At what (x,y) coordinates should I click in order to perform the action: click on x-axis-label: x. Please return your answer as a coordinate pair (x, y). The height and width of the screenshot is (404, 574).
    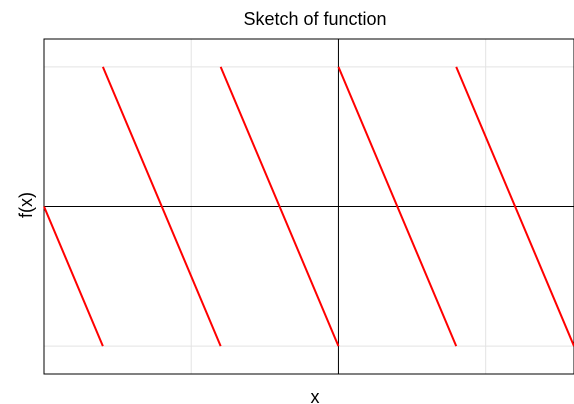
    Looking at the image, I should click on (315, 395).